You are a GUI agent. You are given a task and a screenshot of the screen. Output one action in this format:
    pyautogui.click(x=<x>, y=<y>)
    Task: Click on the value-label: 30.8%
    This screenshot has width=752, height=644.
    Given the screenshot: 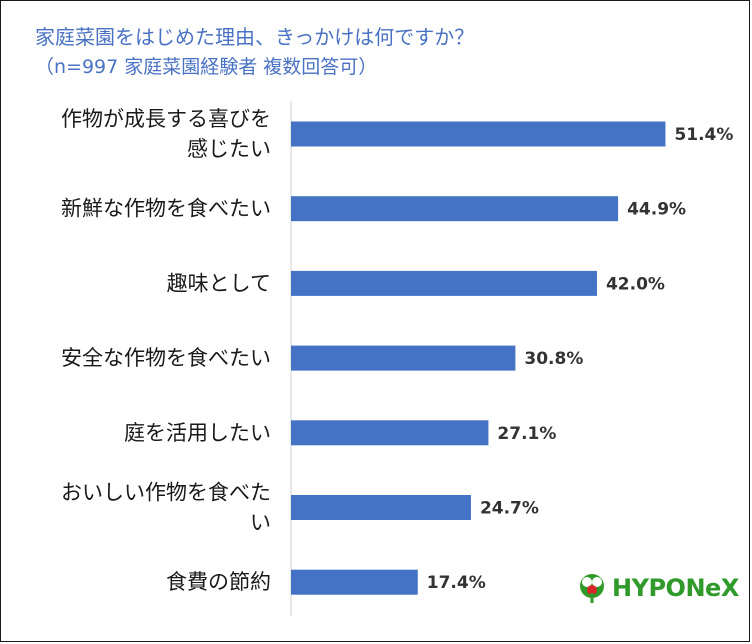 What is the action you would take?
    pyautogui.click(x=553, y=359)
    